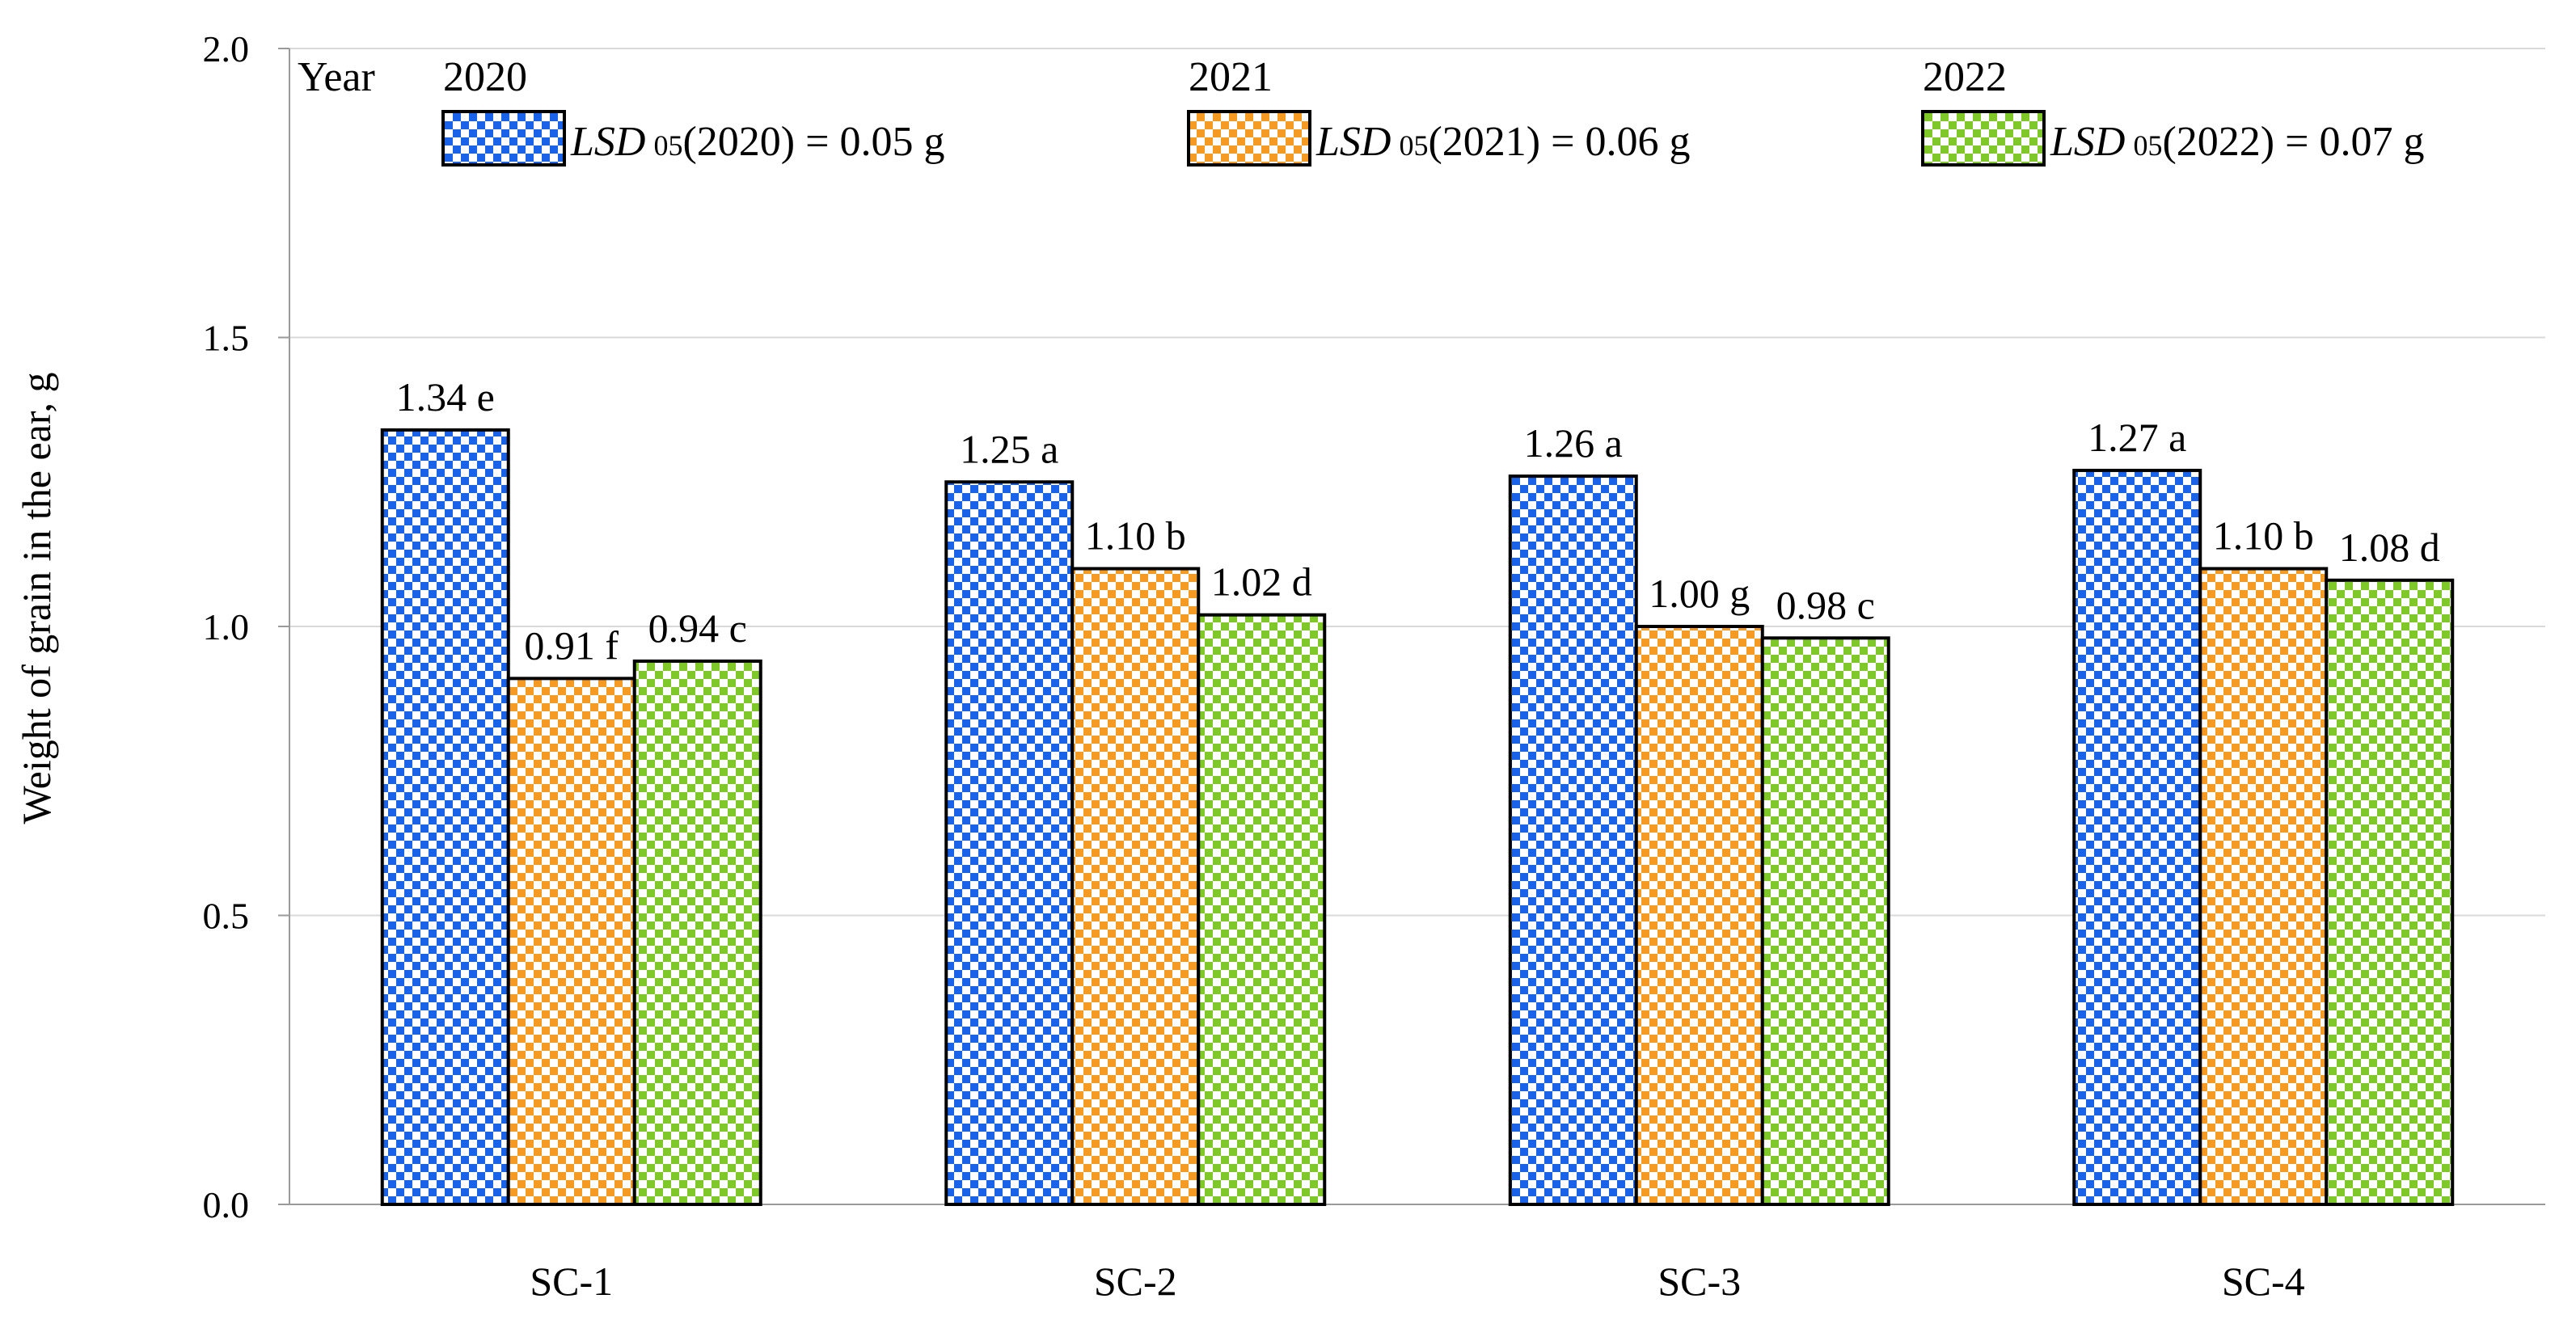 Image resolution: width=2576 pixels, height=1341 pixels. Describe the element at coordinates (485, 77) in the screenshot. I see `legend-year-label: 2020` at that location.